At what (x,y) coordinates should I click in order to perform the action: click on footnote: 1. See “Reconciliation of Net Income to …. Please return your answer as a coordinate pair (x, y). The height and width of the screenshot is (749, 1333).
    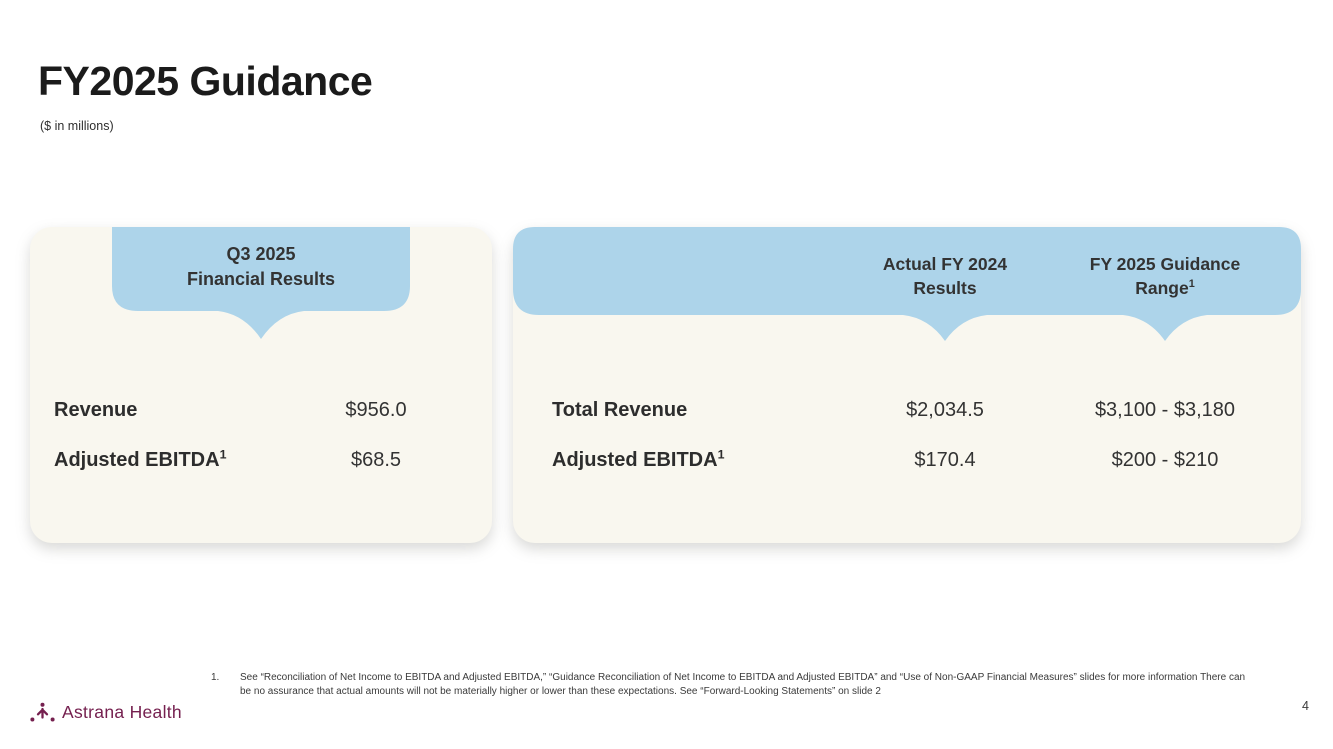
    Looking at the image, I should click on (728, 685).